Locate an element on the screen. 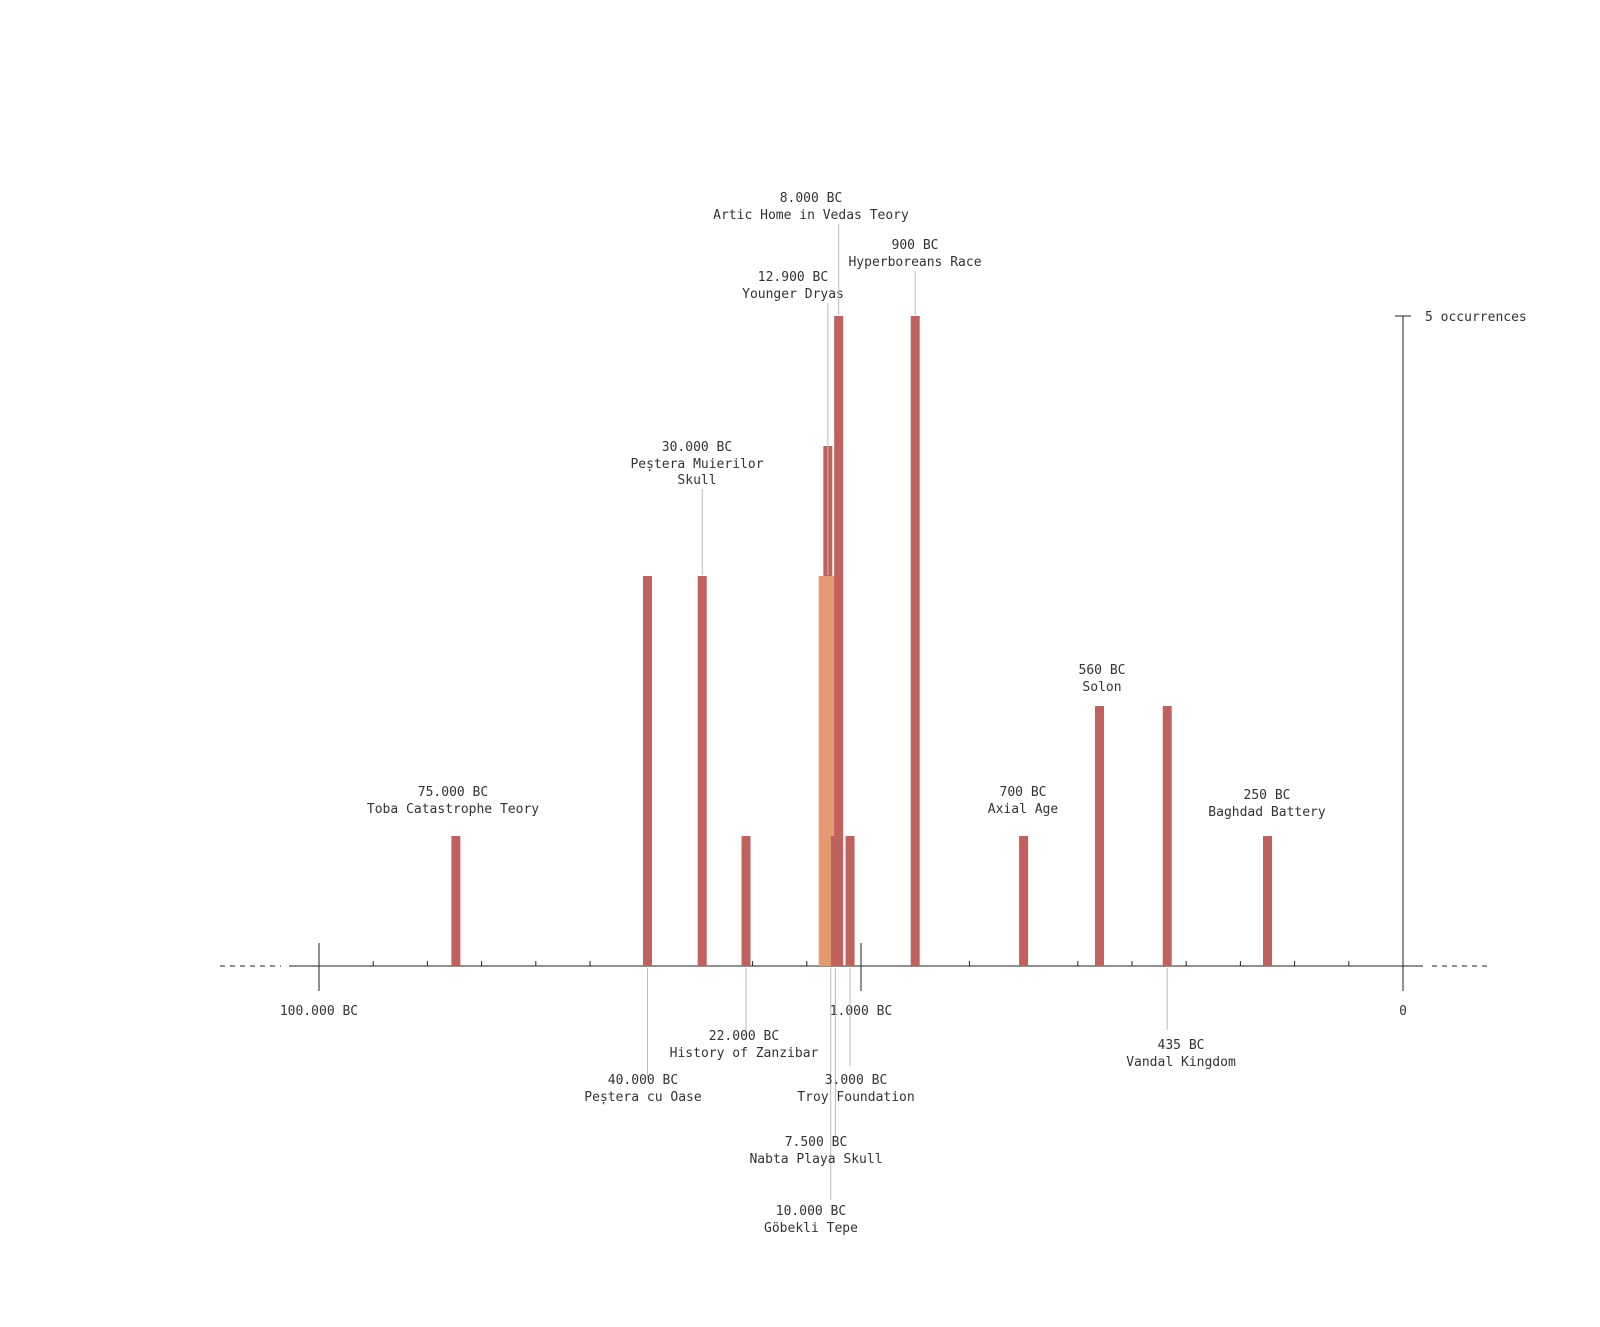 The height and width of the screenshot is (1327, 1600). bar-pe-tera-cu-oase is located at coordinates (647, 771).